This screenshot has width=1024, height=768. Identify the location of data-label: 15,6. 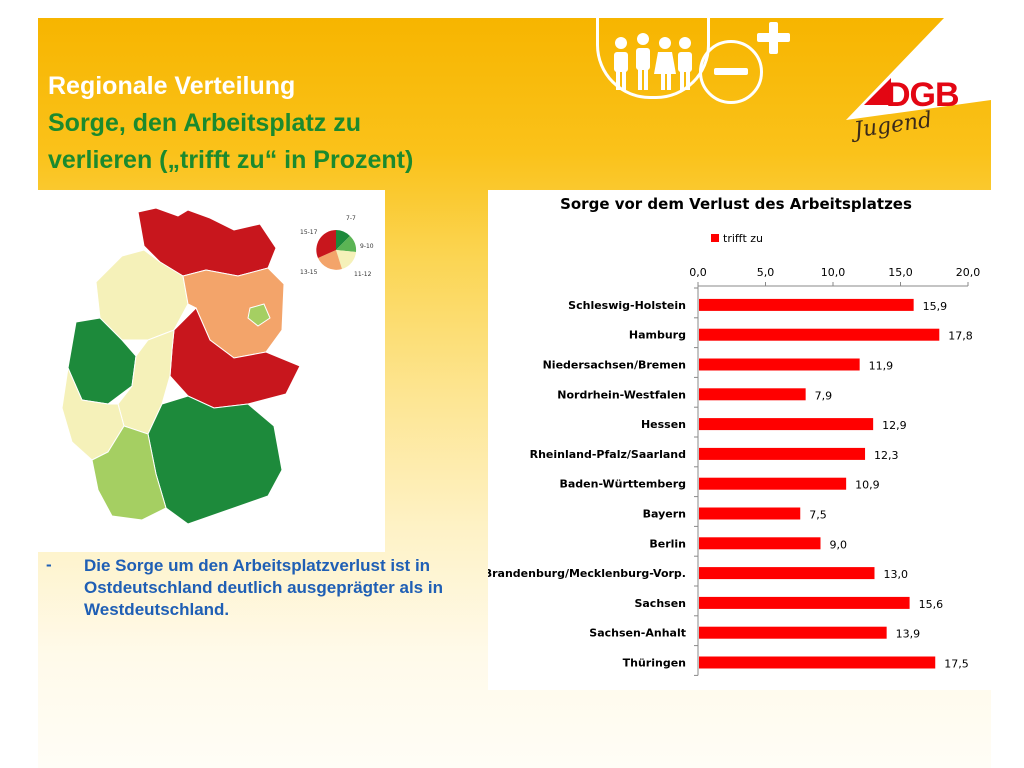
(931, 604).